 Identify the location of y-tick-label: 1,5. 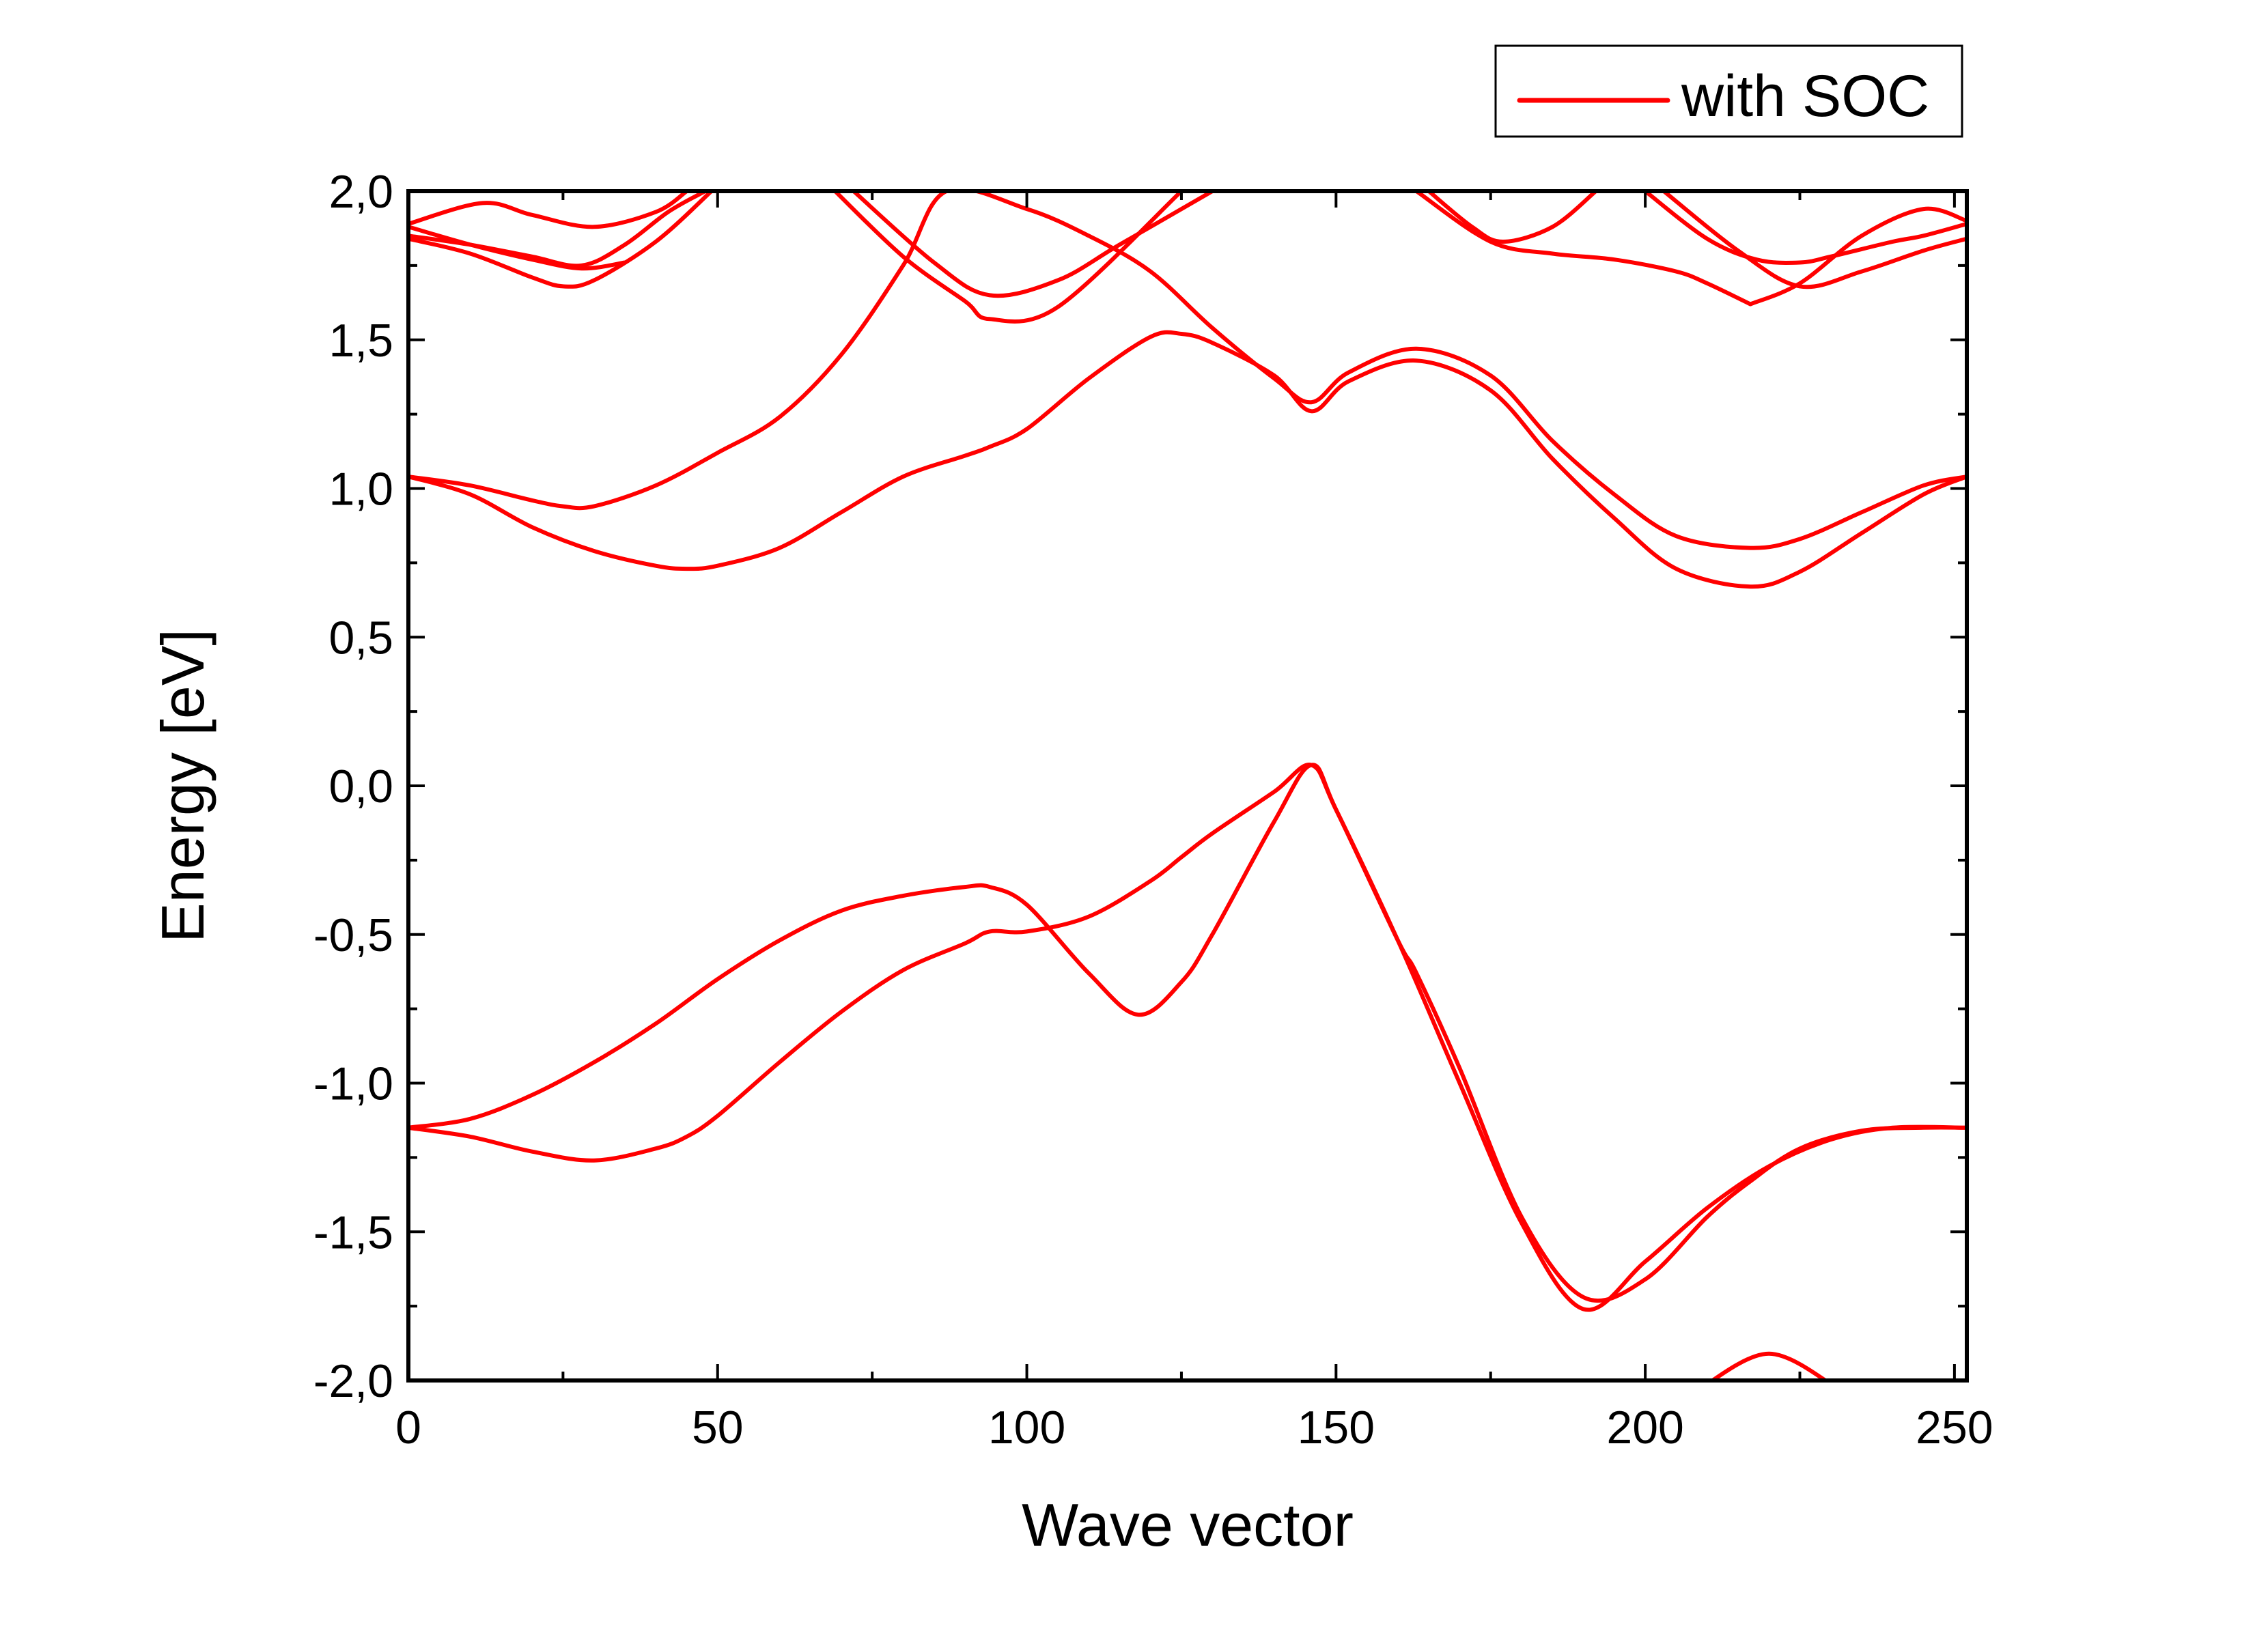
(360, 341).